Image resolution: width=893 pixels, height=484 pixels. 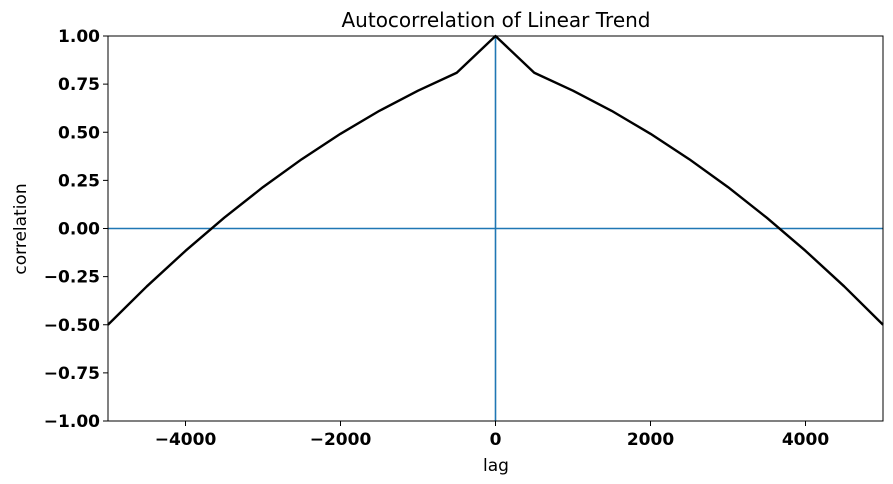 I want to click on y-tick-label: 1.00, so click(x=79, y=37).